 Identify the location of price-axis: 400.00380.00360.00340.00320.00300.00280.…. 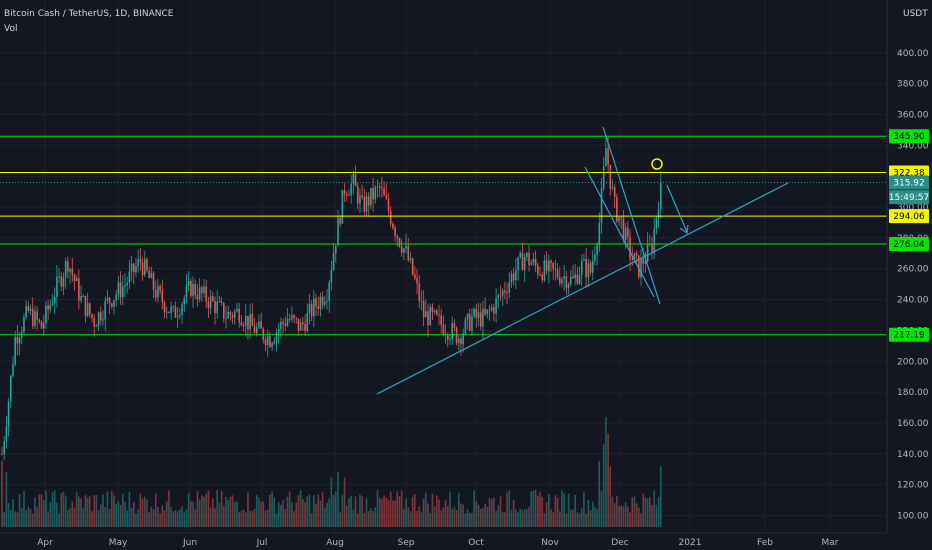
(909, 266).